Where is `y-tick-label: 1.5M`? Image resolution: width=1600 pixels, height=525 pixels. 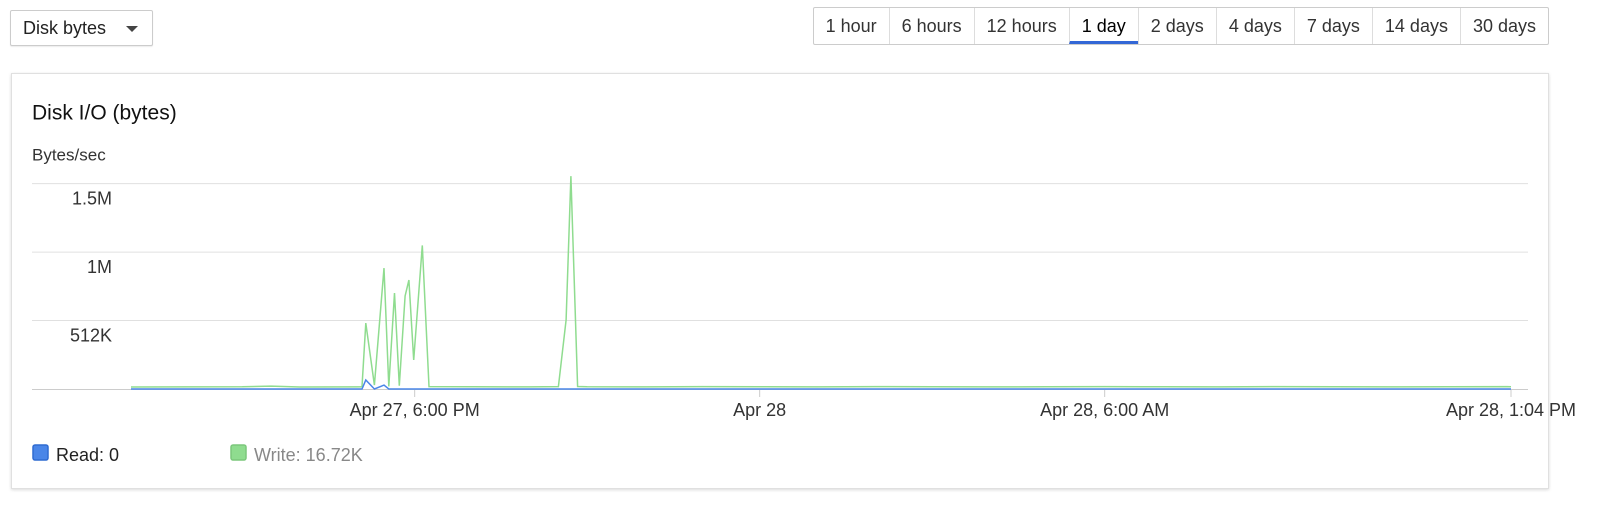
y-tick-label: 1.5M is located at coordinates (92, 198).